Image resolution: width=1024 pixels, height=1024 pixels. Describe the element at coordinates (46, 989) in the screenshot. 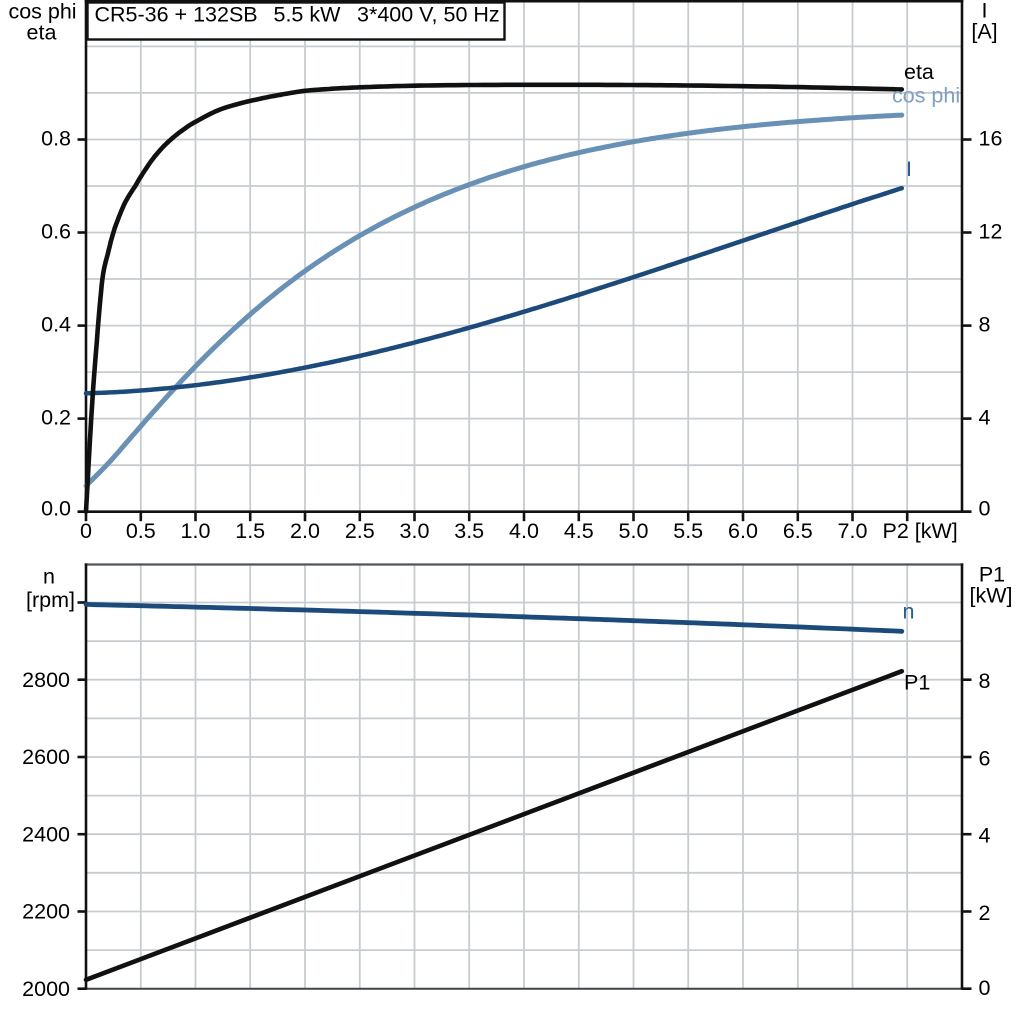

I see `svg-text: 2000` at that location.